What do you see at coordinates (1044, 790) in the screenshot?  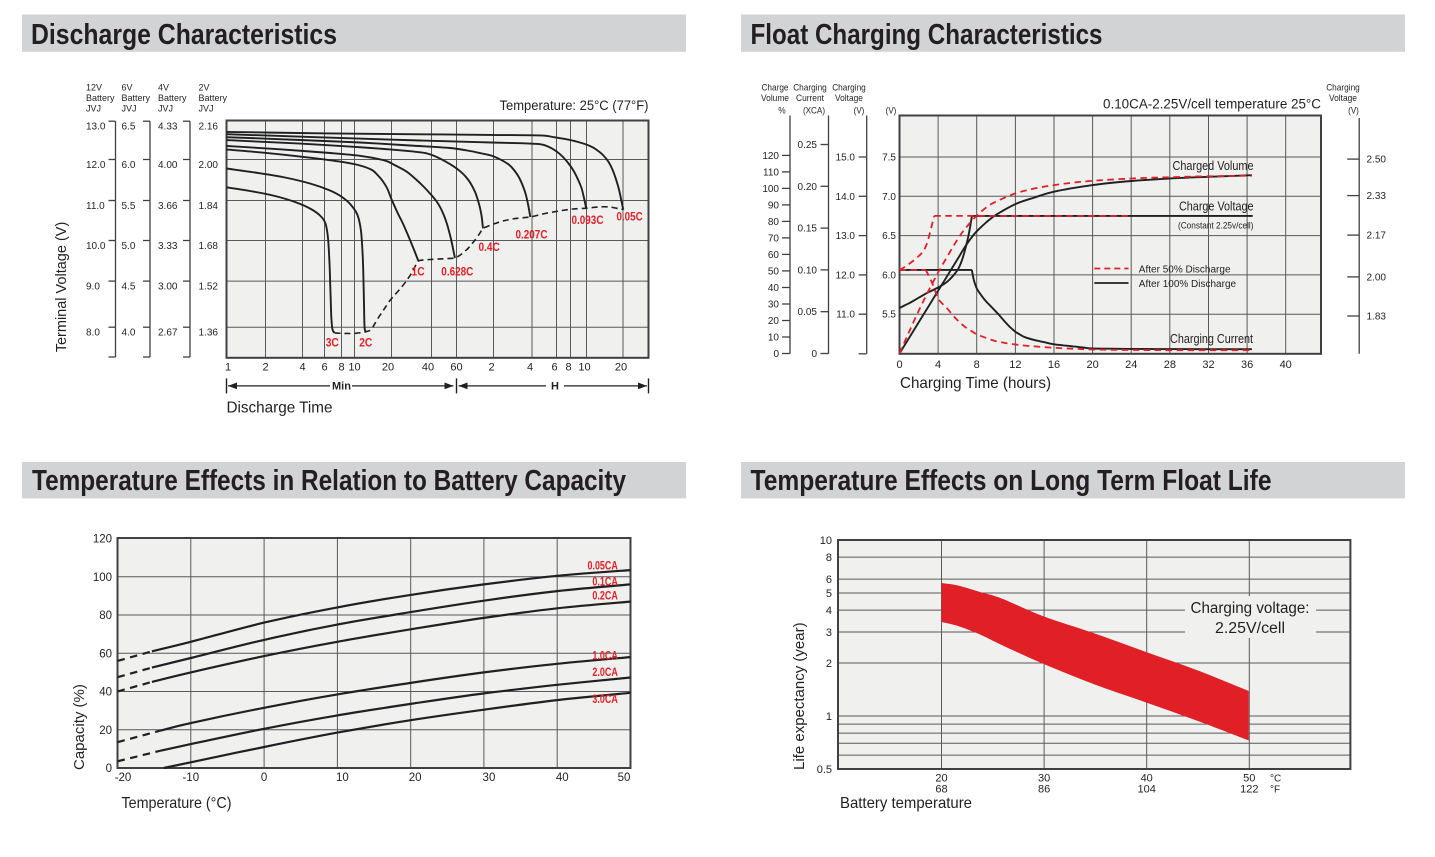 I see `svg-text: 86` at bounding box center [1044, 790].